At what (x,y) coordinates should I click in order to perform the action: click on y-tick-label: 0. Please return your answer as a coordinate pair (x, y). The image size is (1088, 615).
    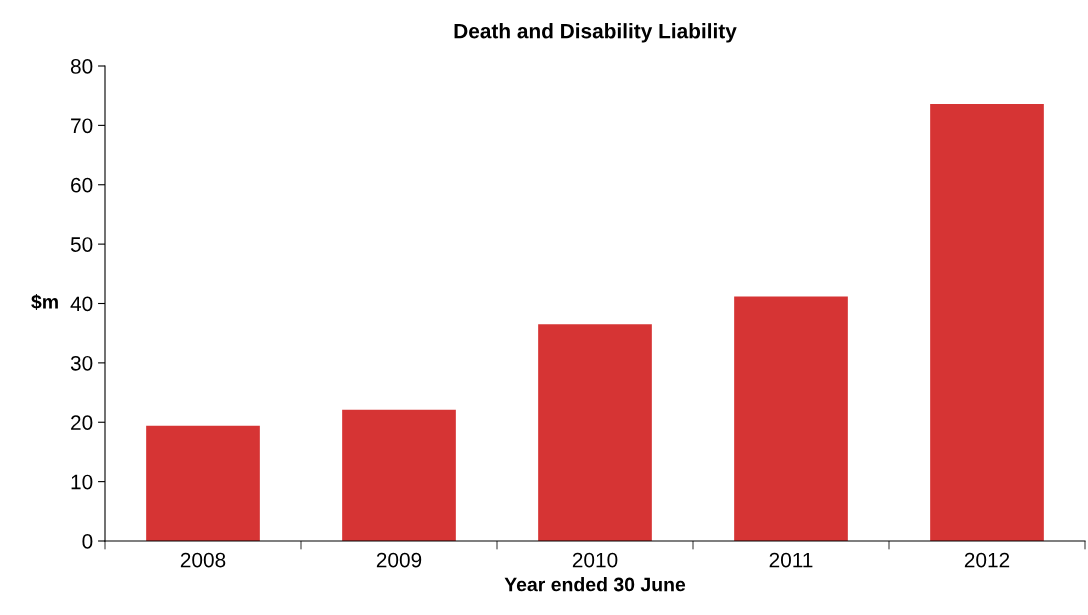
    Looking at the image, I should click on (87, 541).